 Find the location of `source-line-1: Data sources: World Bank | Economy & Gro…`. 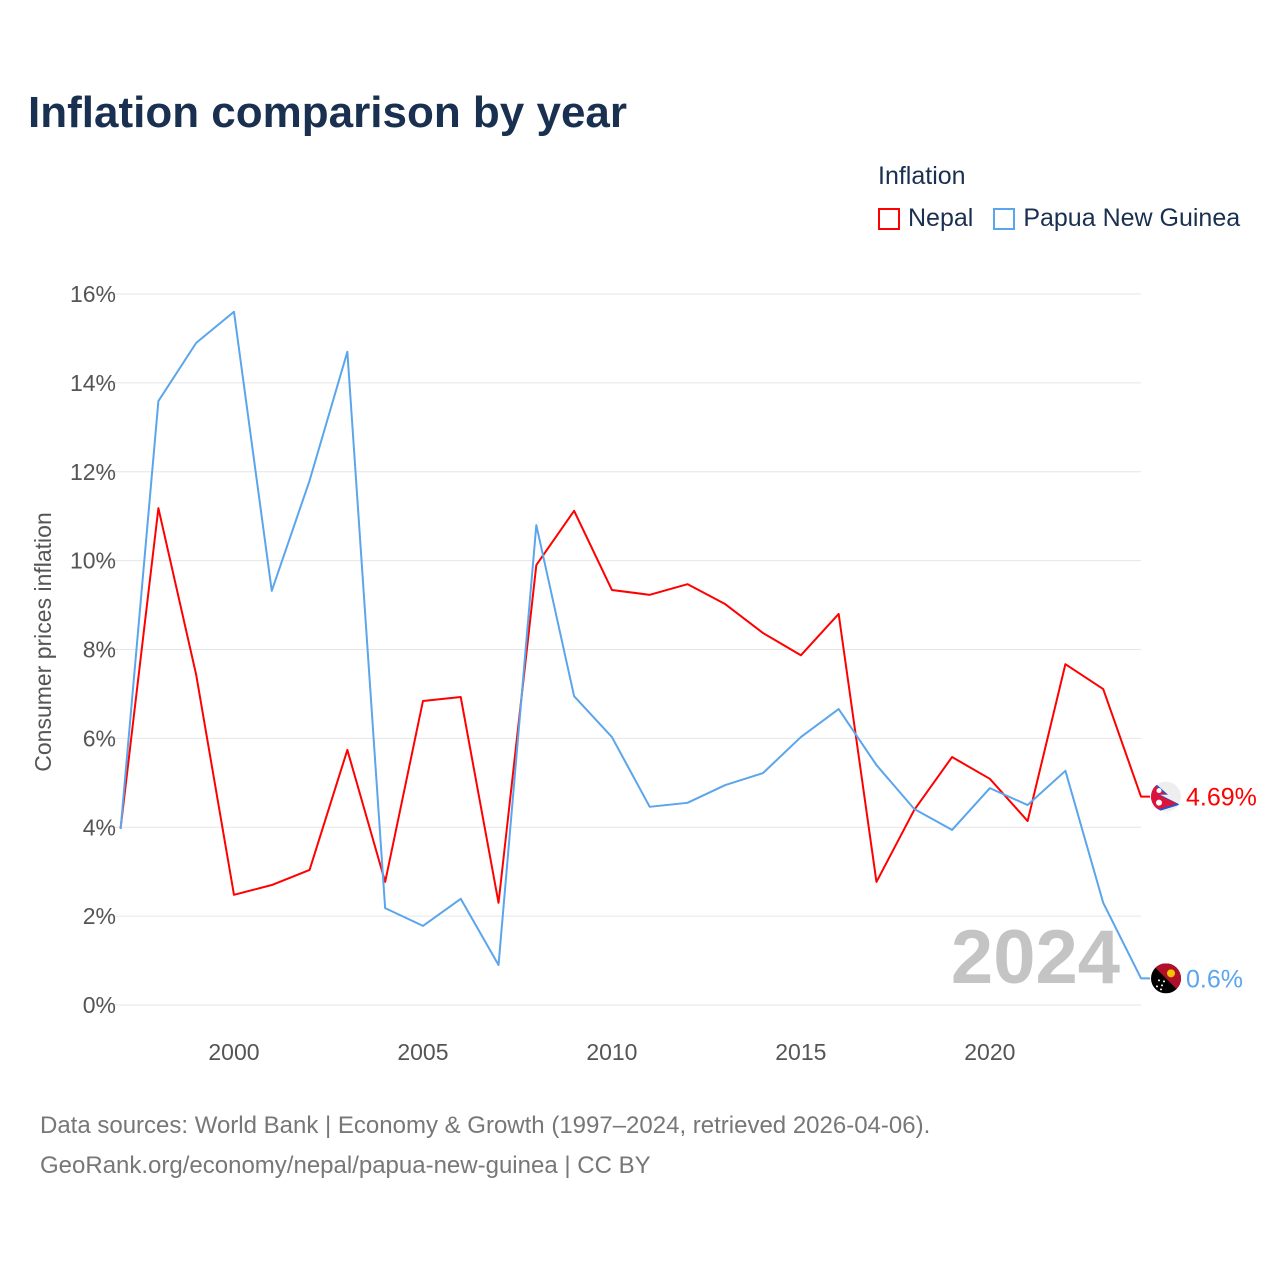

source-line-1: Data sources: World Bank | Economy & Gro… is located at coordinates (485, 1125).